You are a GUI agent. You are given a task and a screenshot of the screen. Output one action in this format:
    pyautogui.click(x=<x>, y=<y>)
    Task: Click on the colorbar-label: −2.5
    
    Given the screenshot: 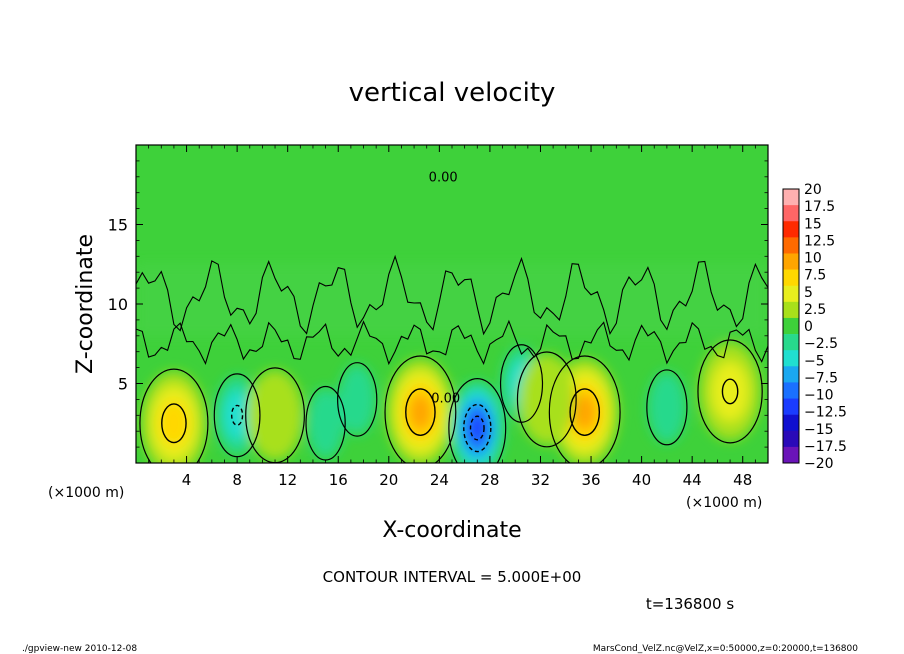 What is the action you would take?
    pyautogui.click(x=821, y=344)
    